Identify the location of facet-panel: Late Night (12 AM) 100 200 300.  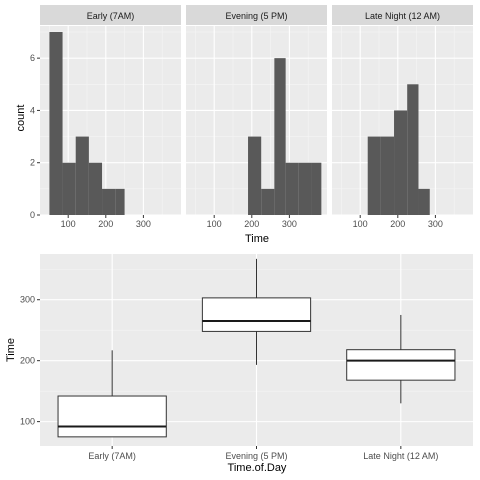
(402, 117).